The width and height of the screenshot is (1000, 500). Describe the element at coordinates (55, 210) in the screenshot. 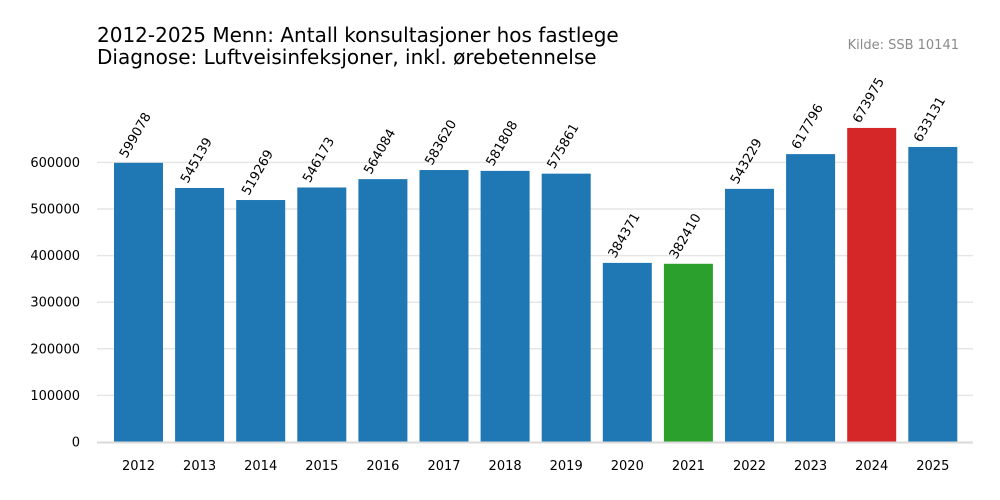

I see `y-tick-label: 500000` at that location.